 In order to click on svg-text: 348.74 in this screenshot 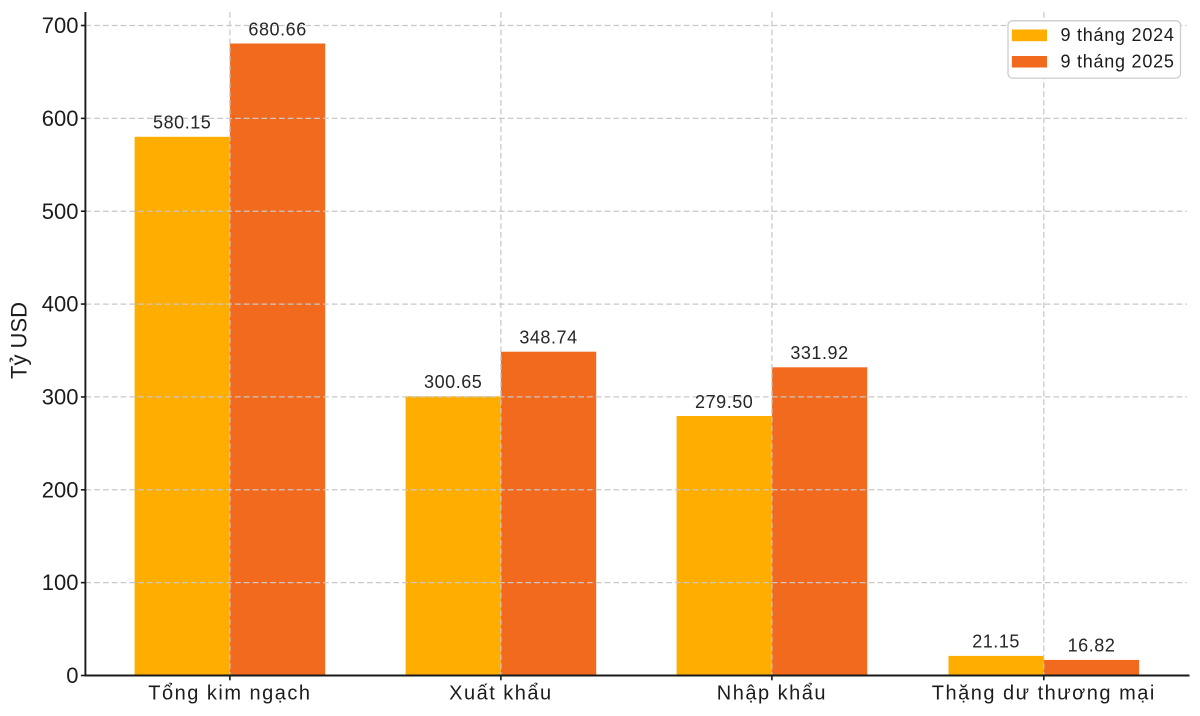, I will do `click(548, 338)`.